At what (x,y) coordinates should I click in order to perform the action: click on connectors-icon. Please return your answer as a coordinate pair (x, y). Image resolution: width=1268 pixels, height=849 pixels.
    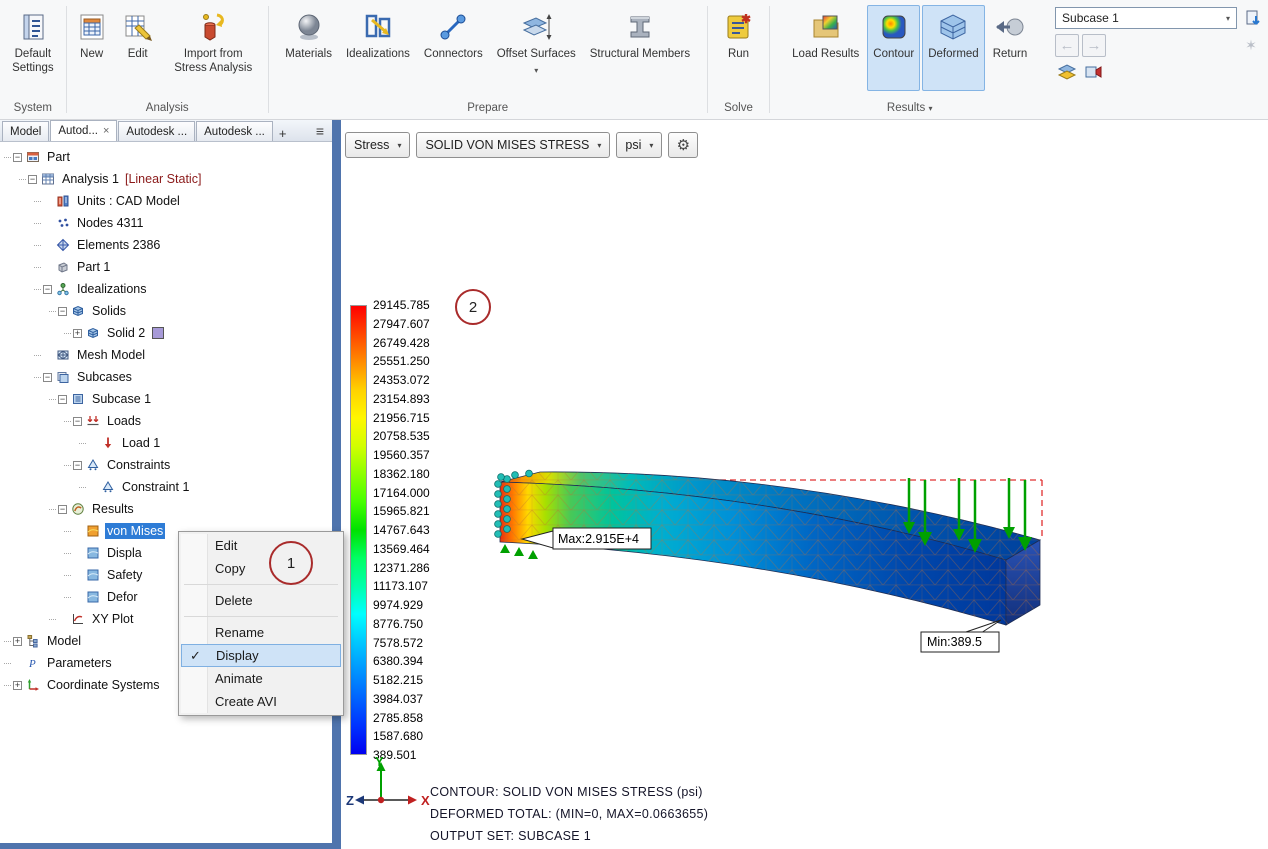
    Looking at the image, I should click on (453, 27).